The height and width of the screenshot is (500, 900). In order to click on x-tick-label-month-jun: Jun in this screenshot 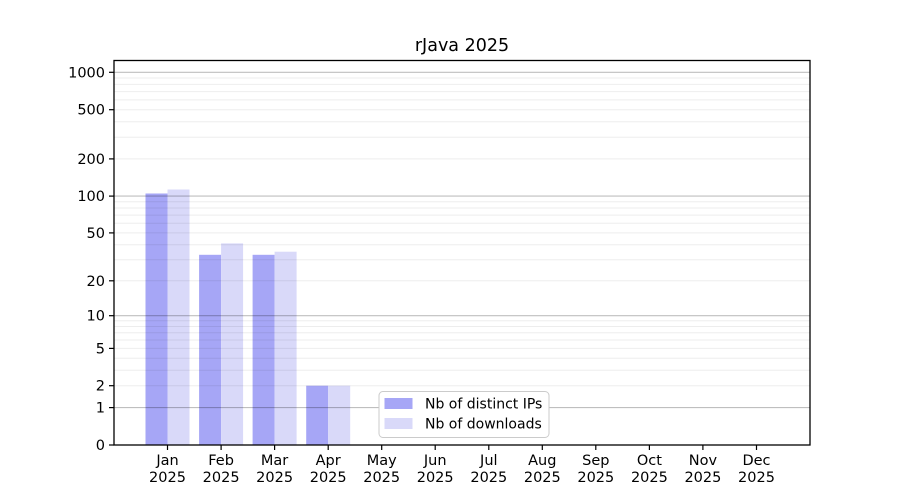, I will do `click(435, 461)`.